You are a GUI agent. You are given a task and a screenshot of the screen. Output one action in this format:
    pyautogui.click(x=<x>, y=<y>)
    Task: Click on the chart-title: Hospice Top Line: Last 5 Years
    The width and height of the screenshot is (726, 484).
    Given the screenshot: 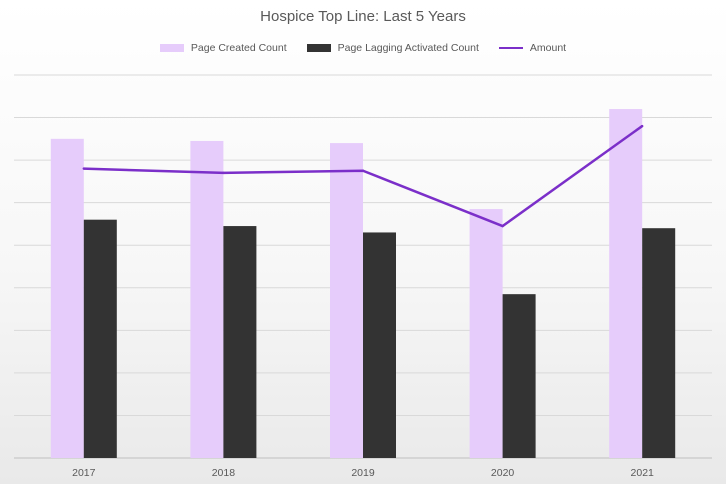 What is the action you would take?
    pyautogui.click(x=363, y=16)
    